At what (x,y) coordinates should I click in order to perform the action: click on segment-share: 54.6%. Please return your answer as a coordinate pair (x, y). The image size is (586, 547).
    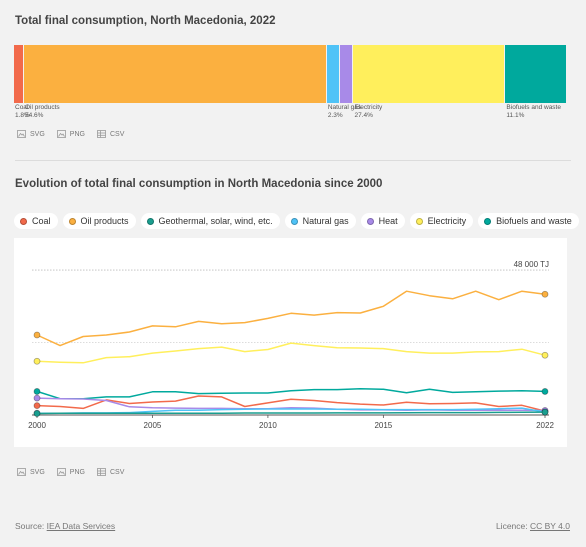
    Looking at the image, I should click on (34, 115).